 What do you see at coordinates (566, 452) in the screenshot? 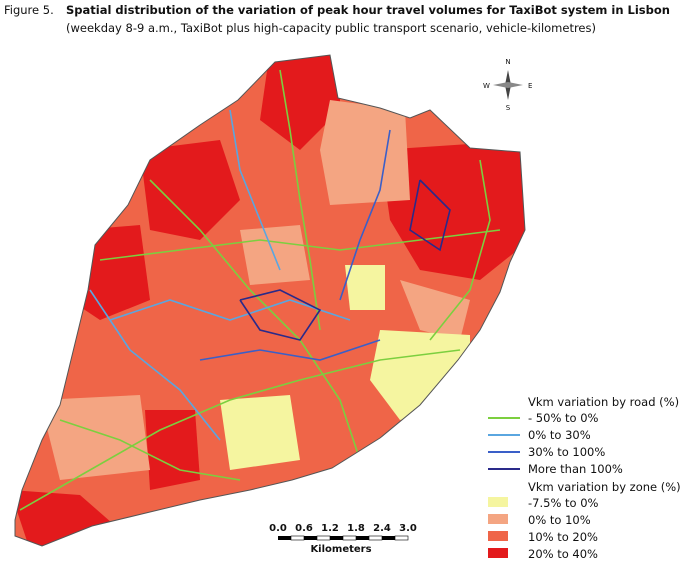
I see `legend-label: 30% to 100%` at bounding box center [566, 452].